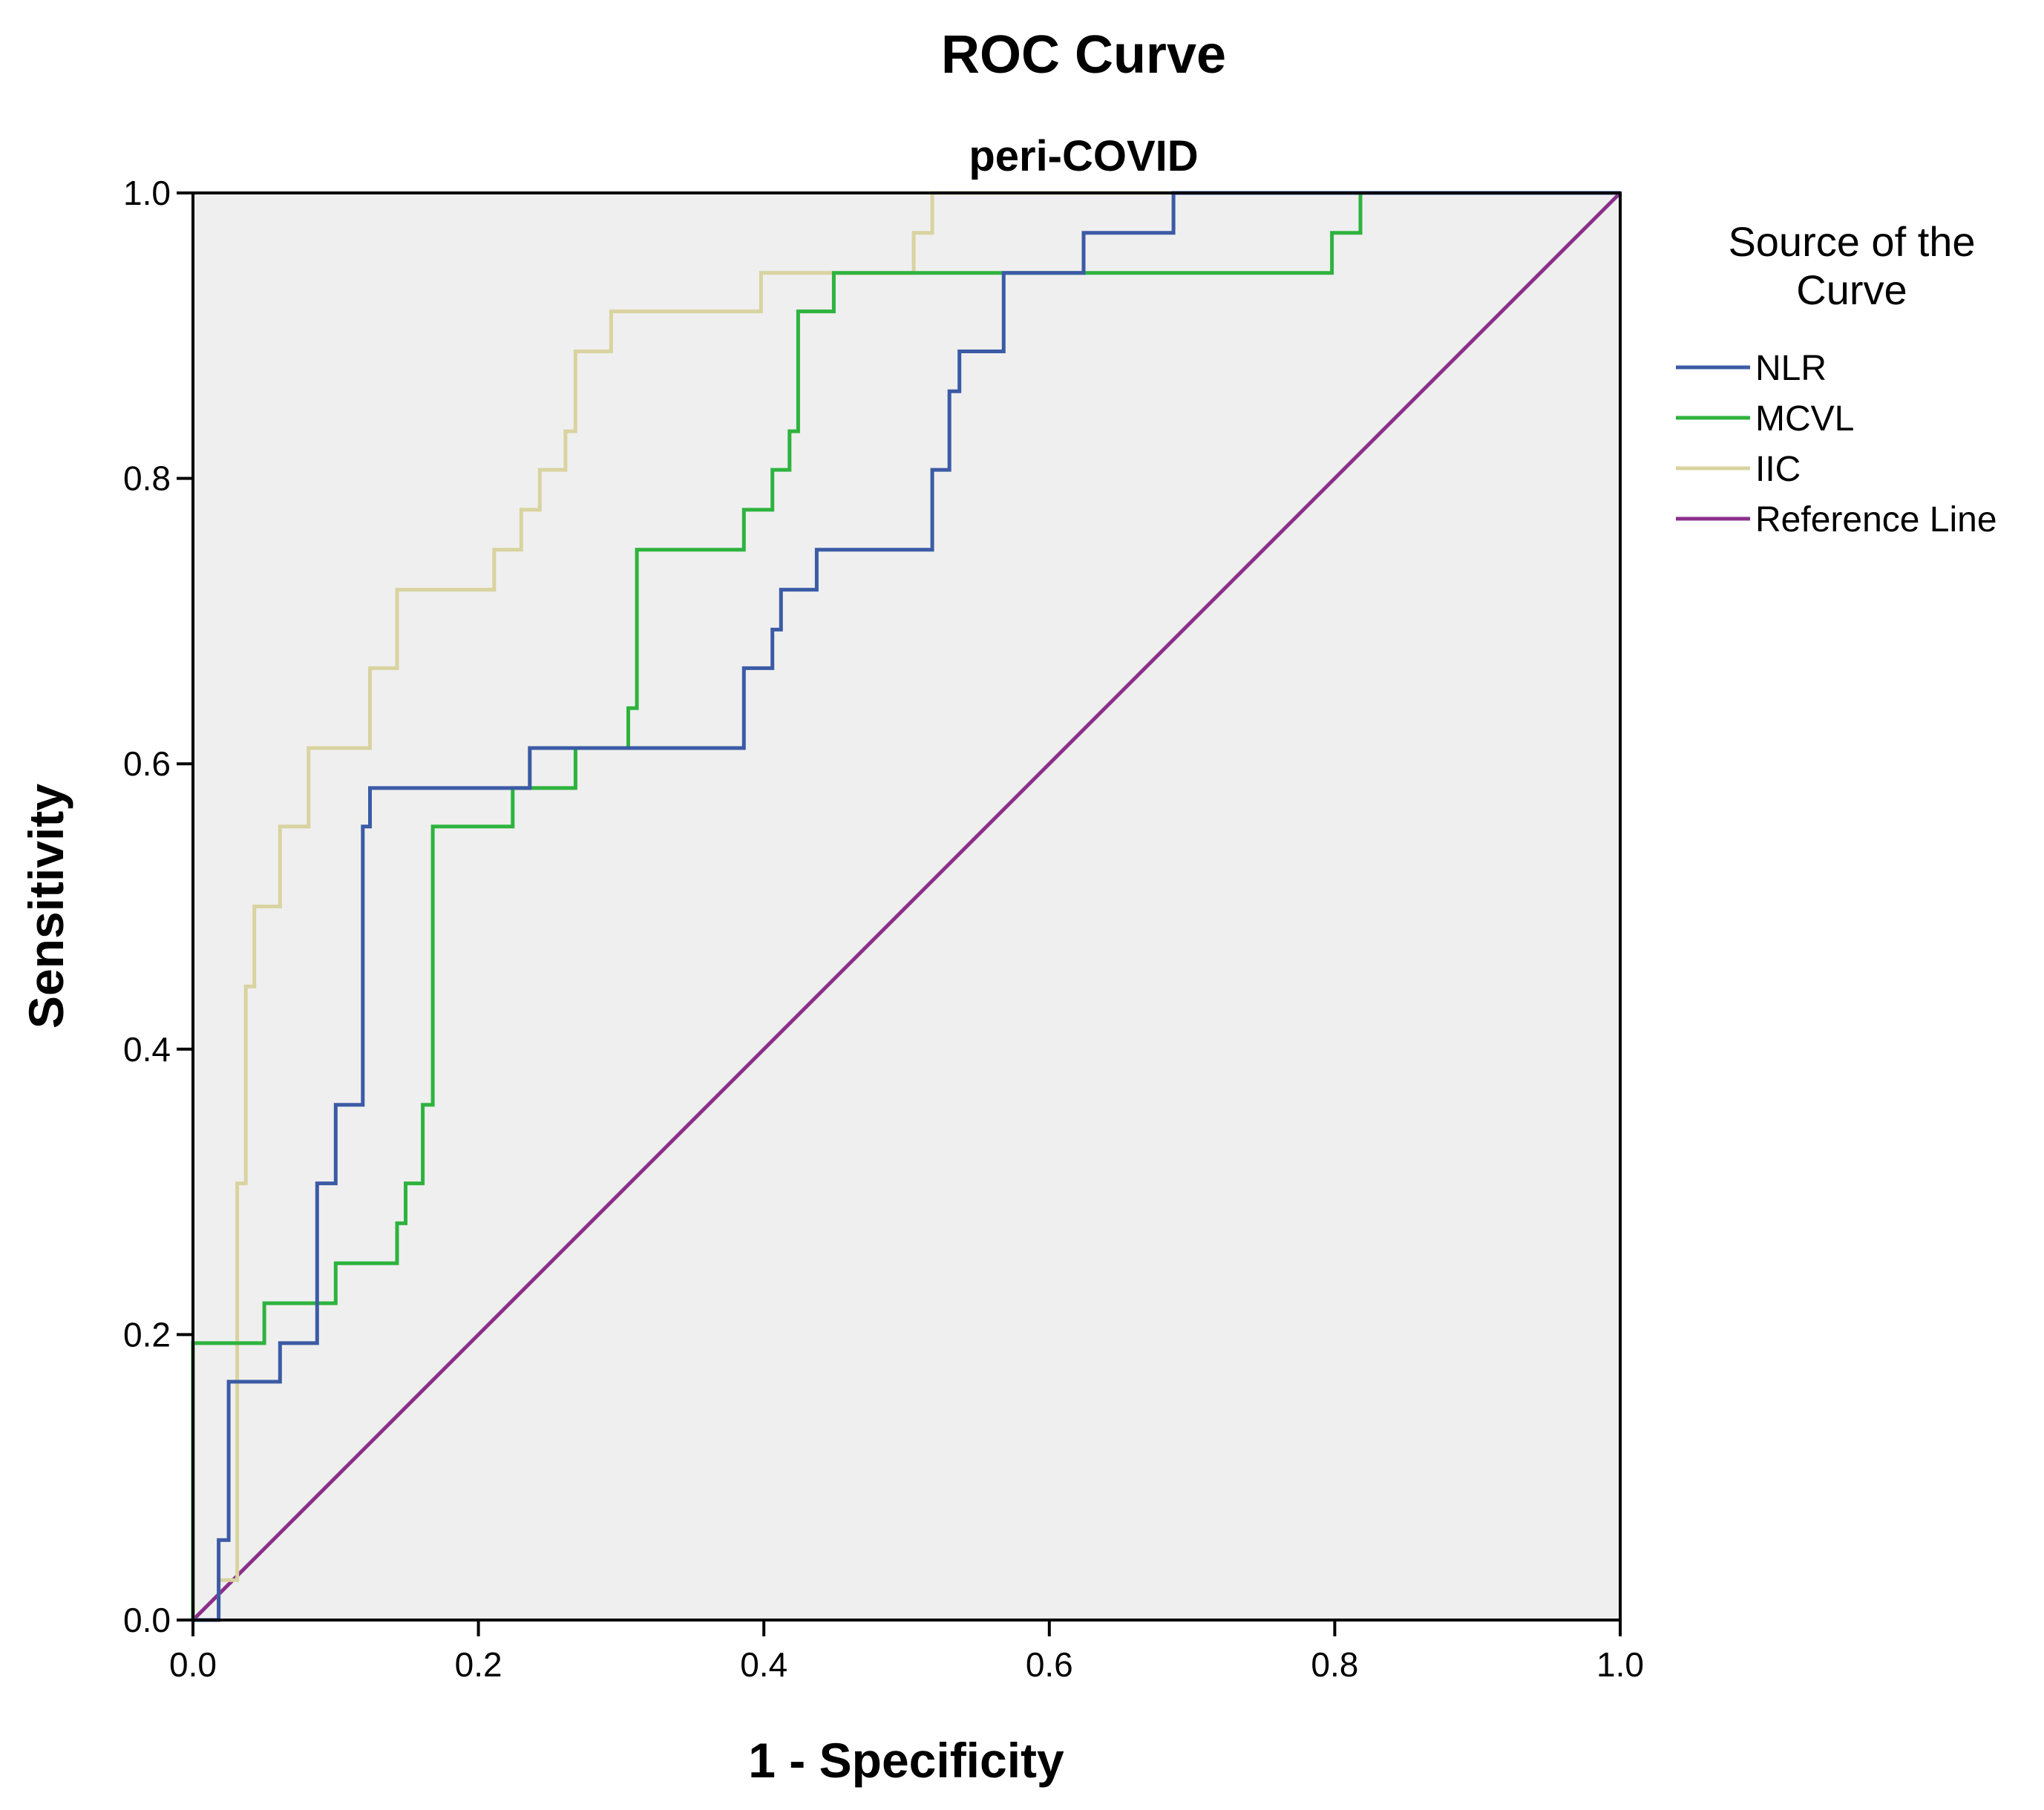 This screenshot has height=1810, width=2044. What do you see at coordinates (1620, 1665) in the screenshot?
I see `x-tick-label: 1.0` at bounding box center [1620, 1665].